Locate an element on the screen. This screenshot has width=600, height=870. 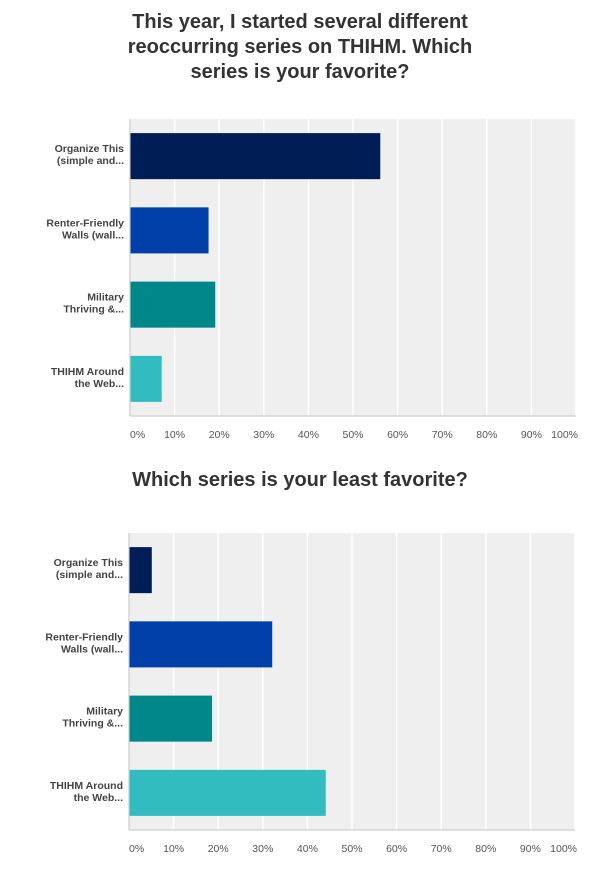
chart-1-title-line: reoccurring series on THIHM. Which is located at coordinates (300, 47).